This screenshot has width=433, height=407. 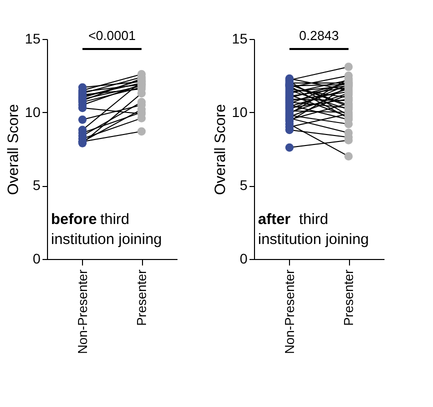 I want to click on annotation: <0.0001, so click(x=112, y=35).